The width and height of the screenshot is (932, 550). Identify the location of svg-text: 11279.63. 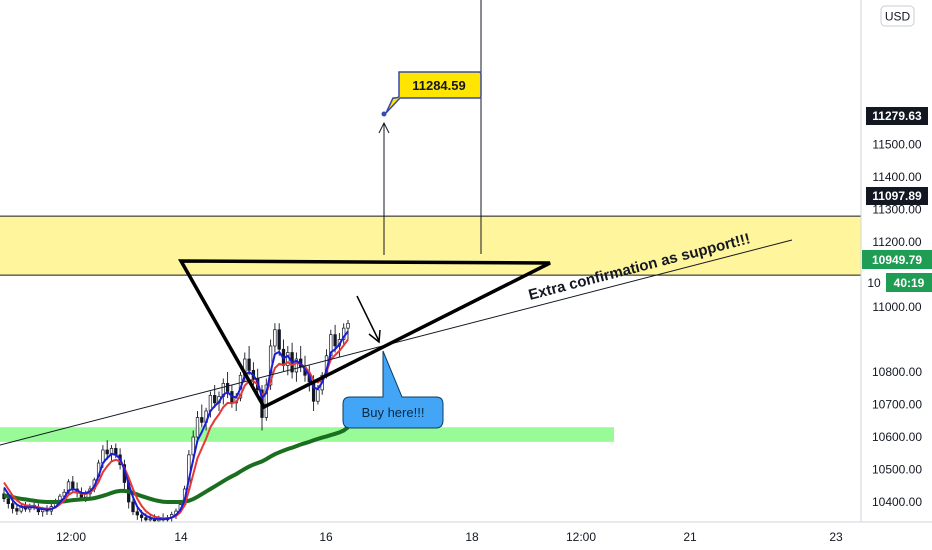
(897, 116).